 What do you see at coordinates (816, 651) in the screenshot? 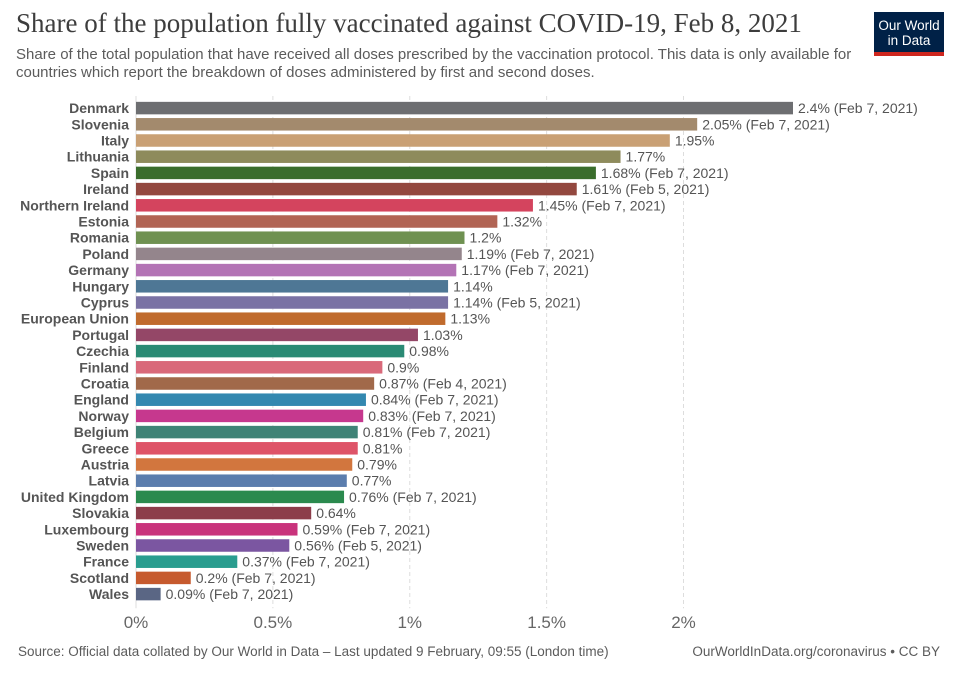
I see `license-link: OurWorldInData.org/coronavirus • CC BY` at bounding box center [816, 651].